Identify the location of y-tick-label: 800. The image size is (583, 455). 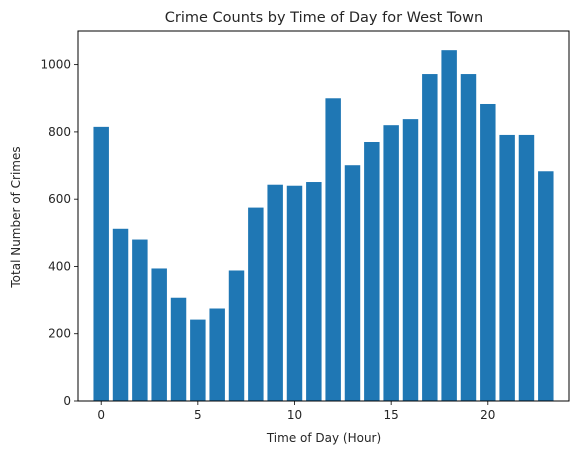
(59, 132).